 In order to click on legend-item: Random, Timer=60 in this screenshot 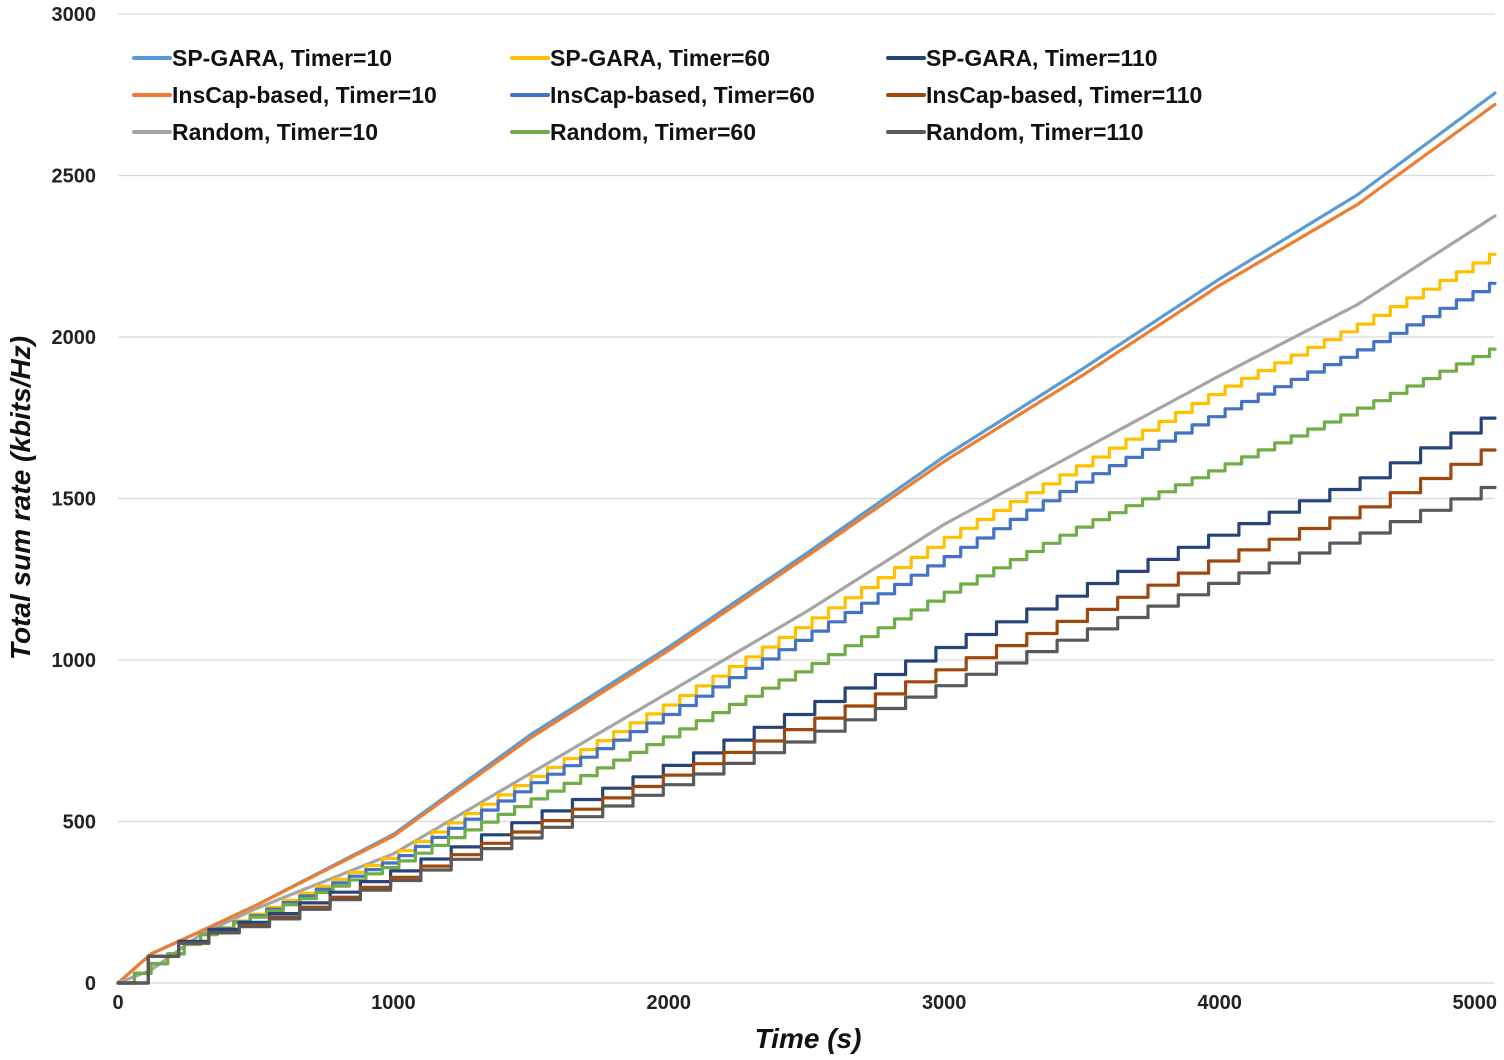, I will do `click(633, 132)`.